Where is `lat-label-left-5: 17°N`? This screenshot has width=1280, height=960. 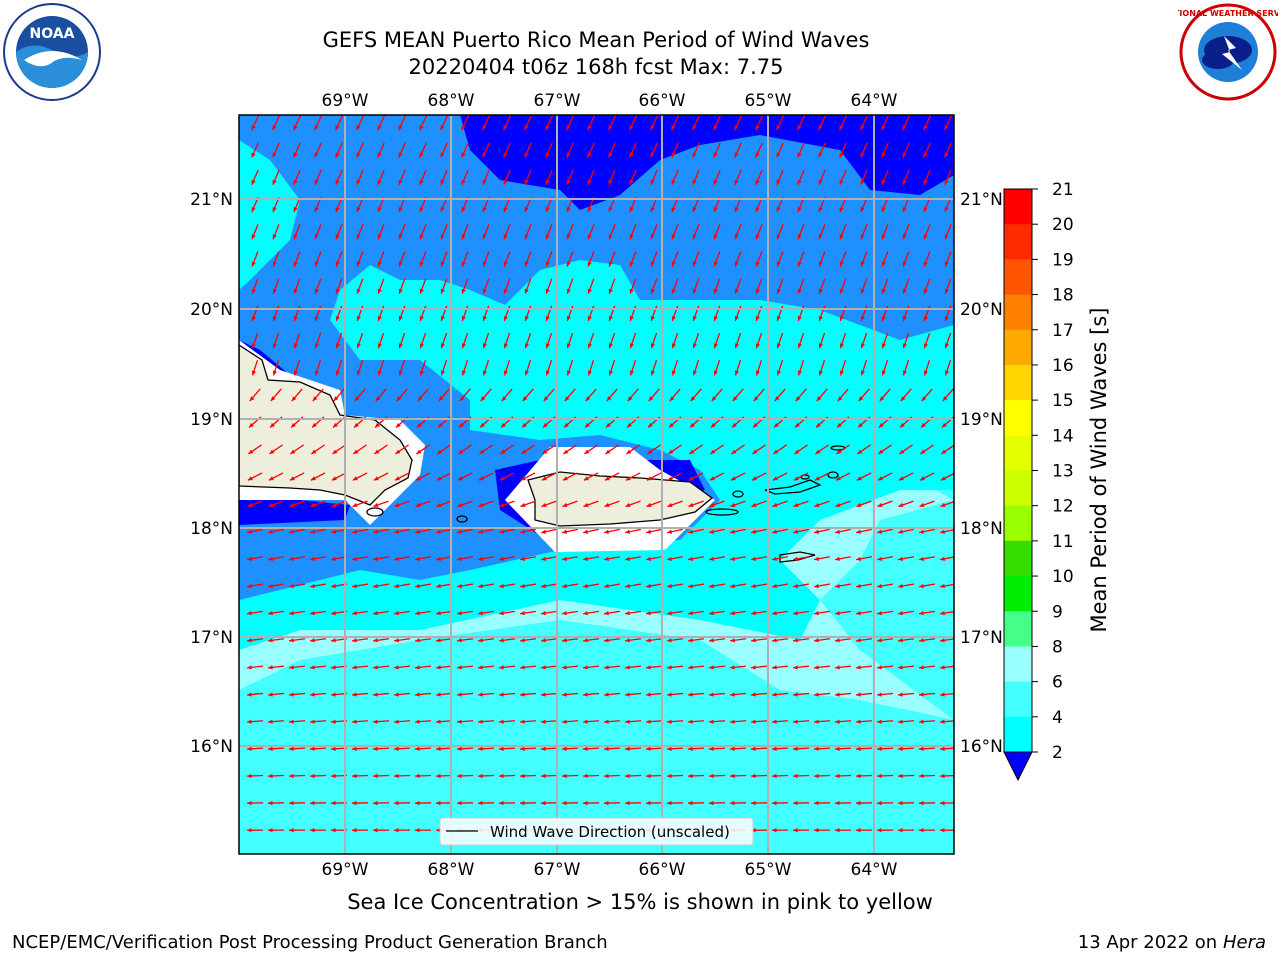
lat-label-left-5: 17°N is located at coordinates (211, 638).